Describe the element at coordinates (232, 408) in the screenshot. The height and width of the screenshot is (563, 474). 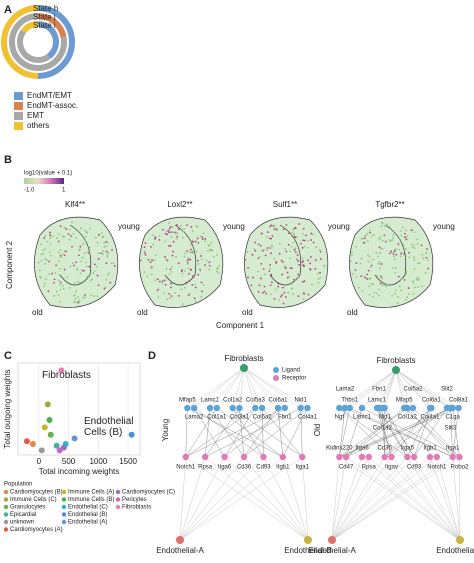
I see `ligand-node` at that location.